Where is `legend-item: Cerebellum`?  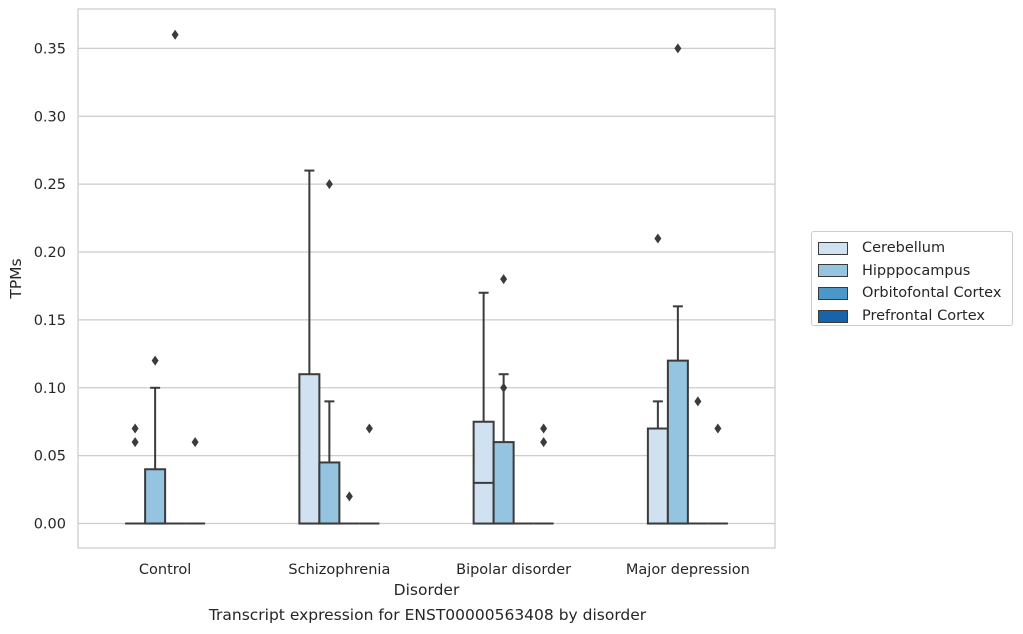 legend-item: Cerebellum is located at coordinates (915, 248).